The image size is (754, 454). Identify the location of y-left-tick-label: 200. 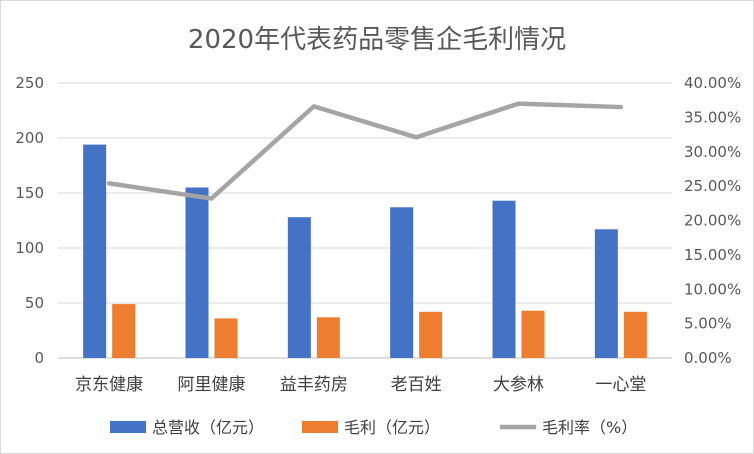
(29, 138).